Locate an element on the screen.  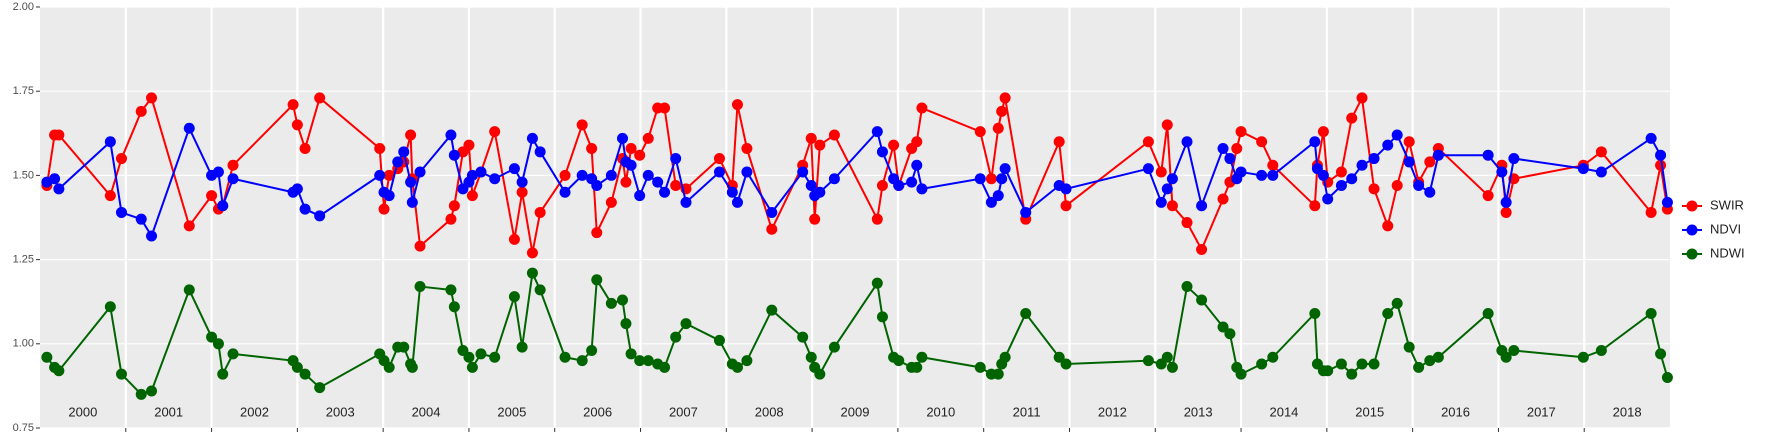
year-label: 2000 is located at coordinates (82, 411).